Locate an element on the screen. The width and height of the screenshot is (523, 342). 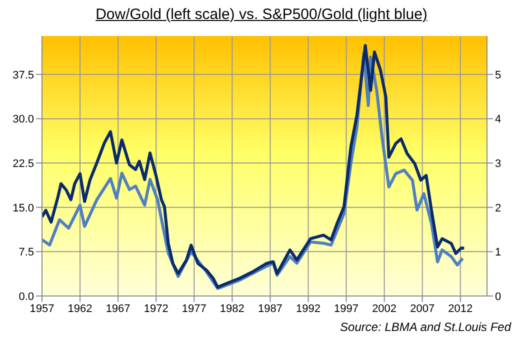
y-tick-label: 7.5 is located at coordinates (26, 252).